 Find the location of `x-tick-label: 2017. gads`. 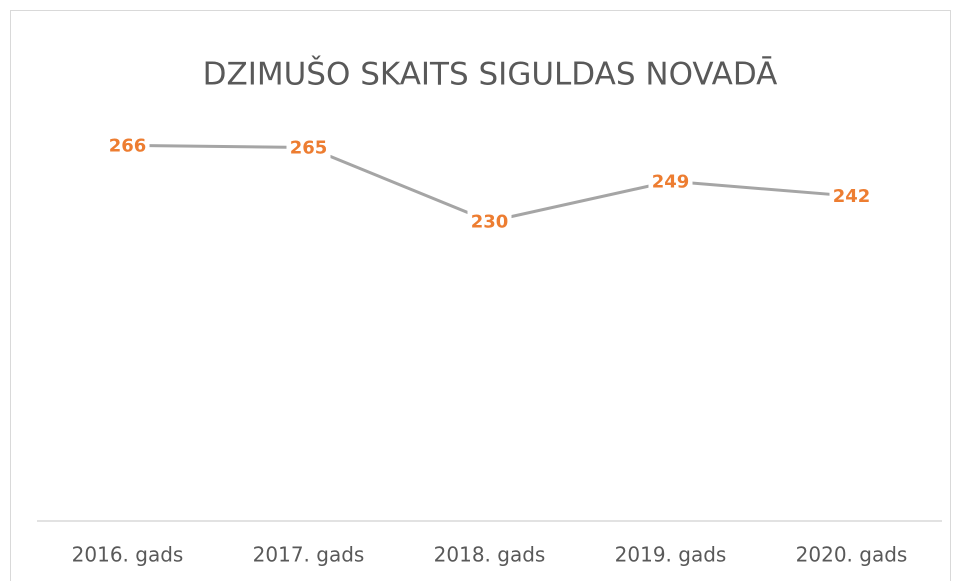

x-tick-label: 2017. gads is located at coordinates (309, 555).